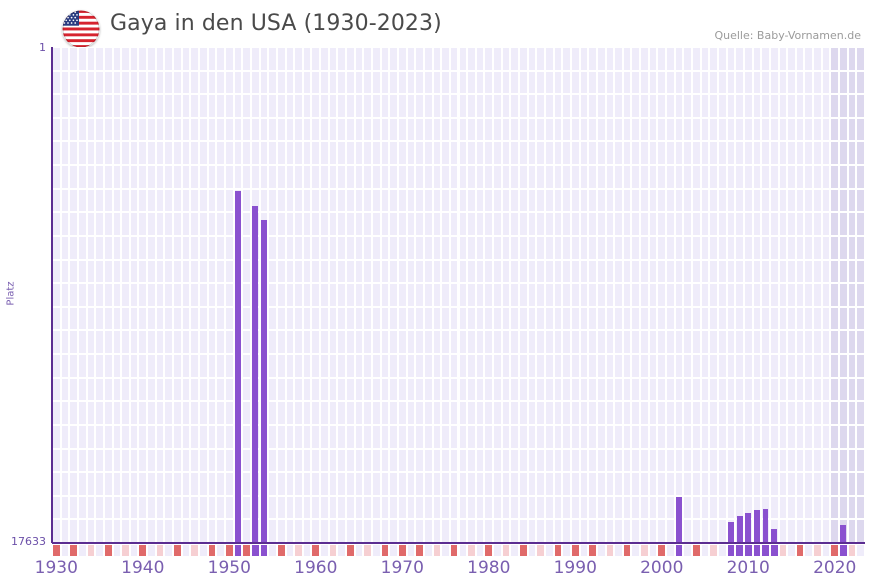 This screenshot has height=587, width=873. Describe the element at coordinates (774, 535) in the screenshot. I see `bar-2013` at that location.